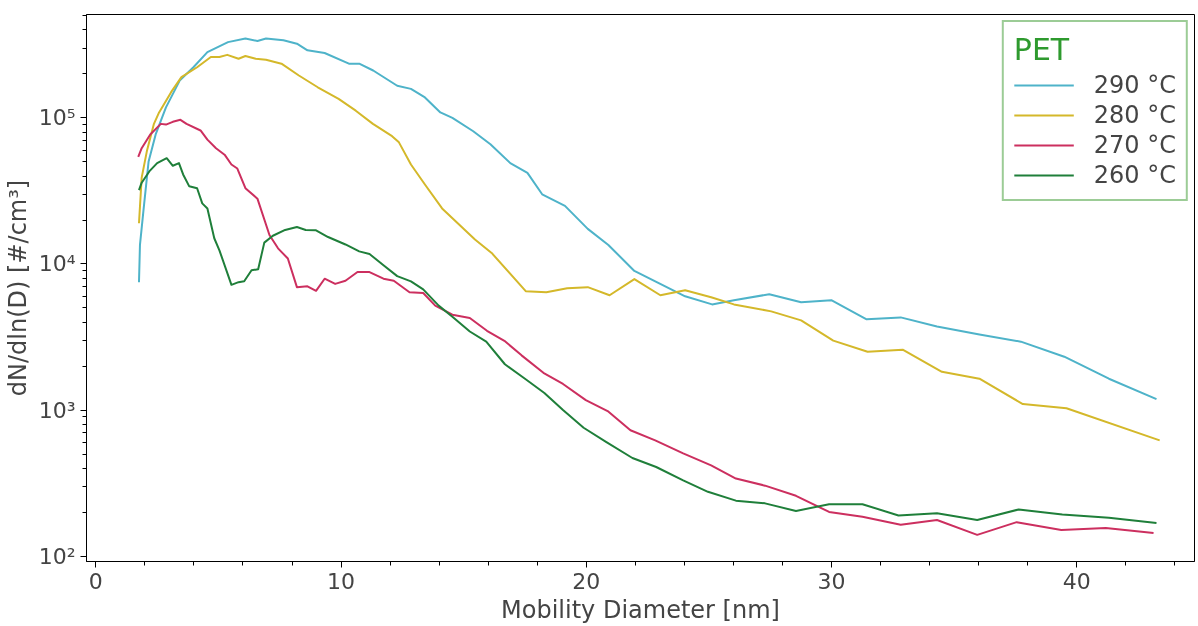 The height and width of the screenshot is (626, 1198). I want to click on y-tick-label: 10⁵, so click(57, 118).